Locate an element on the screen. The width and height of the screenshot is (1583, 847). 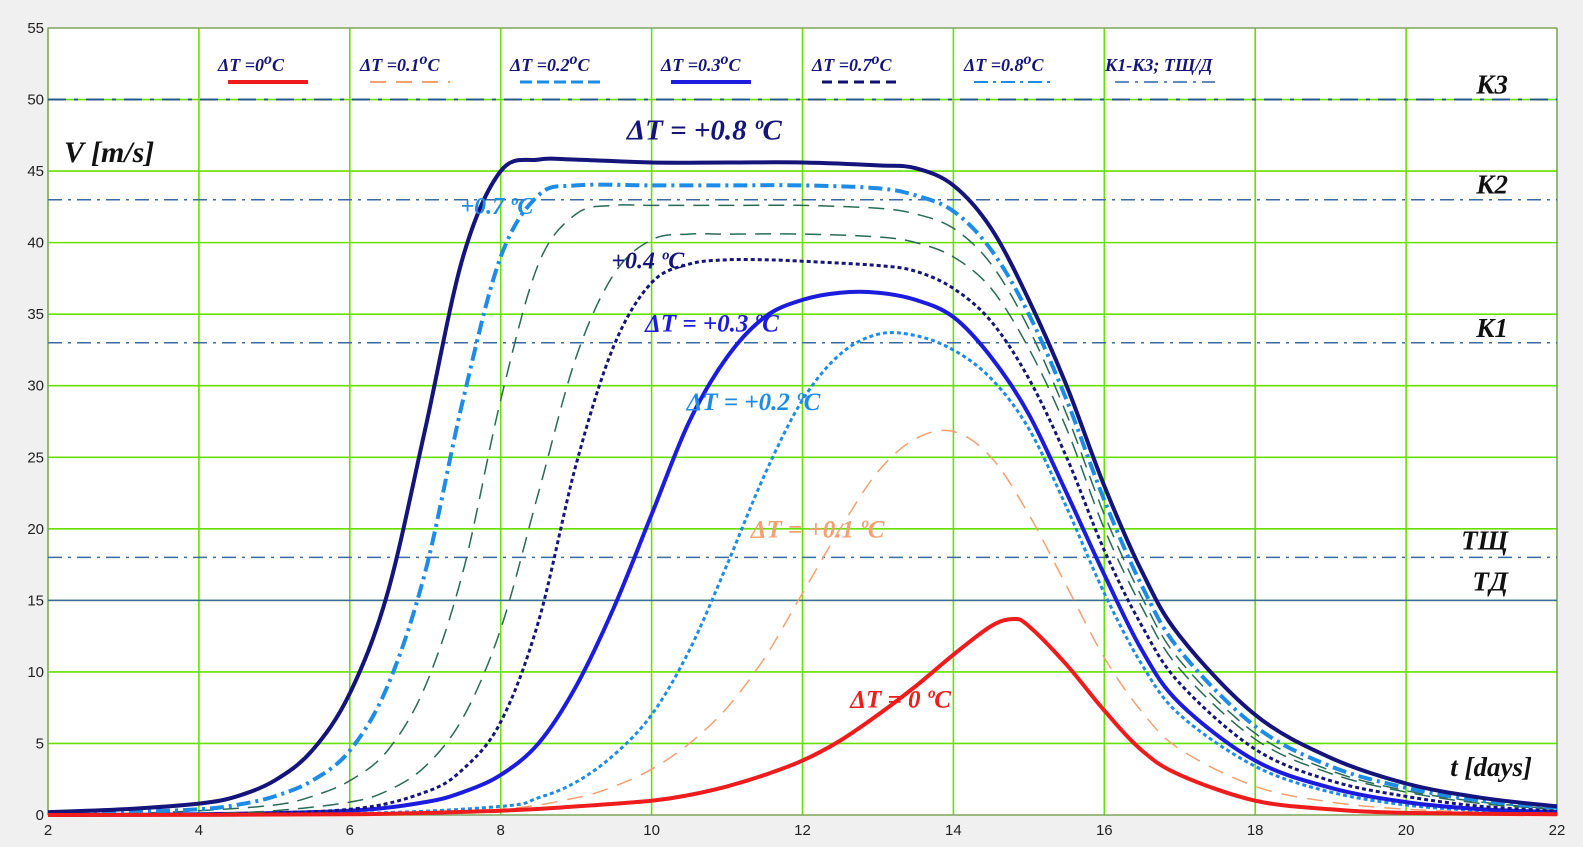
x-tick-label: 2 is located at coordinates (48, 830).